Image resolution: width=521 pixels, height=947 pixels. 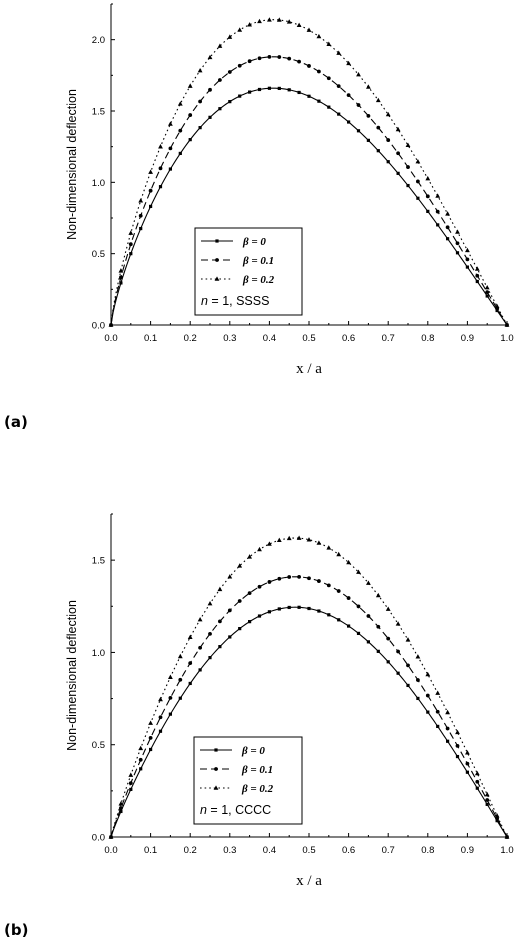 I want to click on x-tick-label: 0.8, so click(x=427, y=338).